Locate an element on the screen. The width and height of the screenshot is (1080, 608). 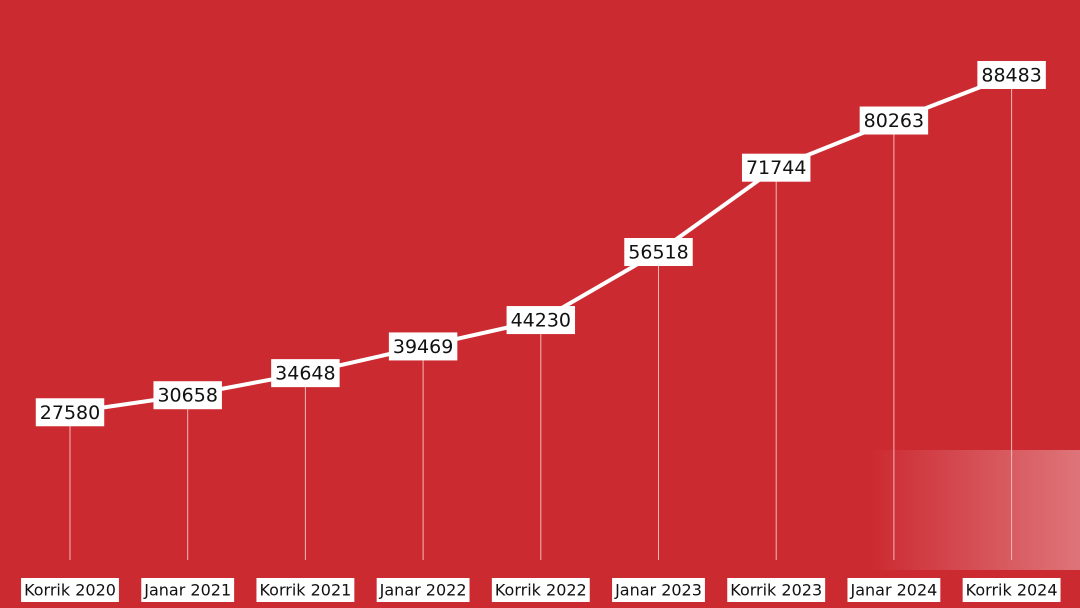
x-tick-label: Korrik 2022 is located at coordinates (541, 590).